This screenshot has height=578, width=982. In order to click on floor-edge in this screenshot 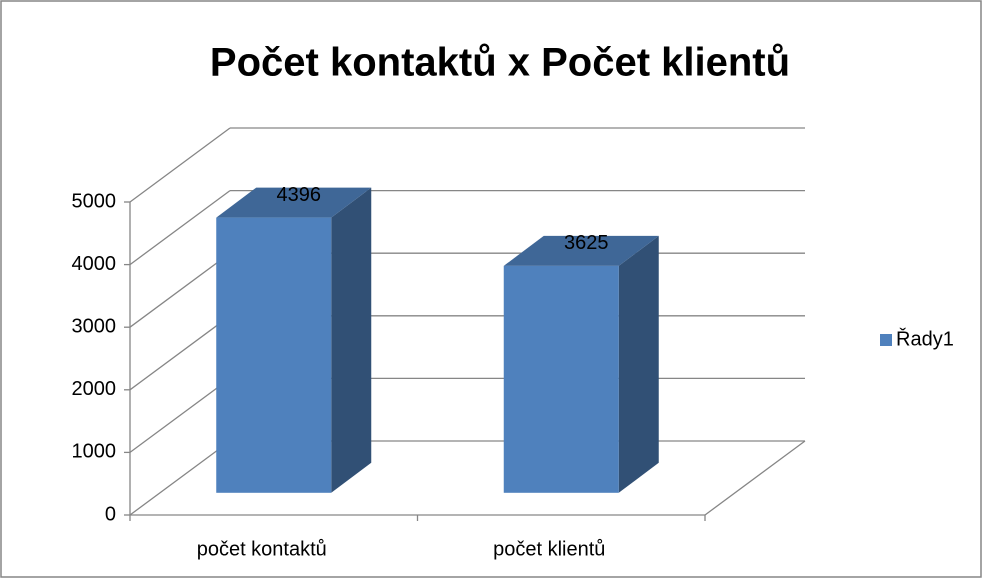, I will do `click(755, 478)`.